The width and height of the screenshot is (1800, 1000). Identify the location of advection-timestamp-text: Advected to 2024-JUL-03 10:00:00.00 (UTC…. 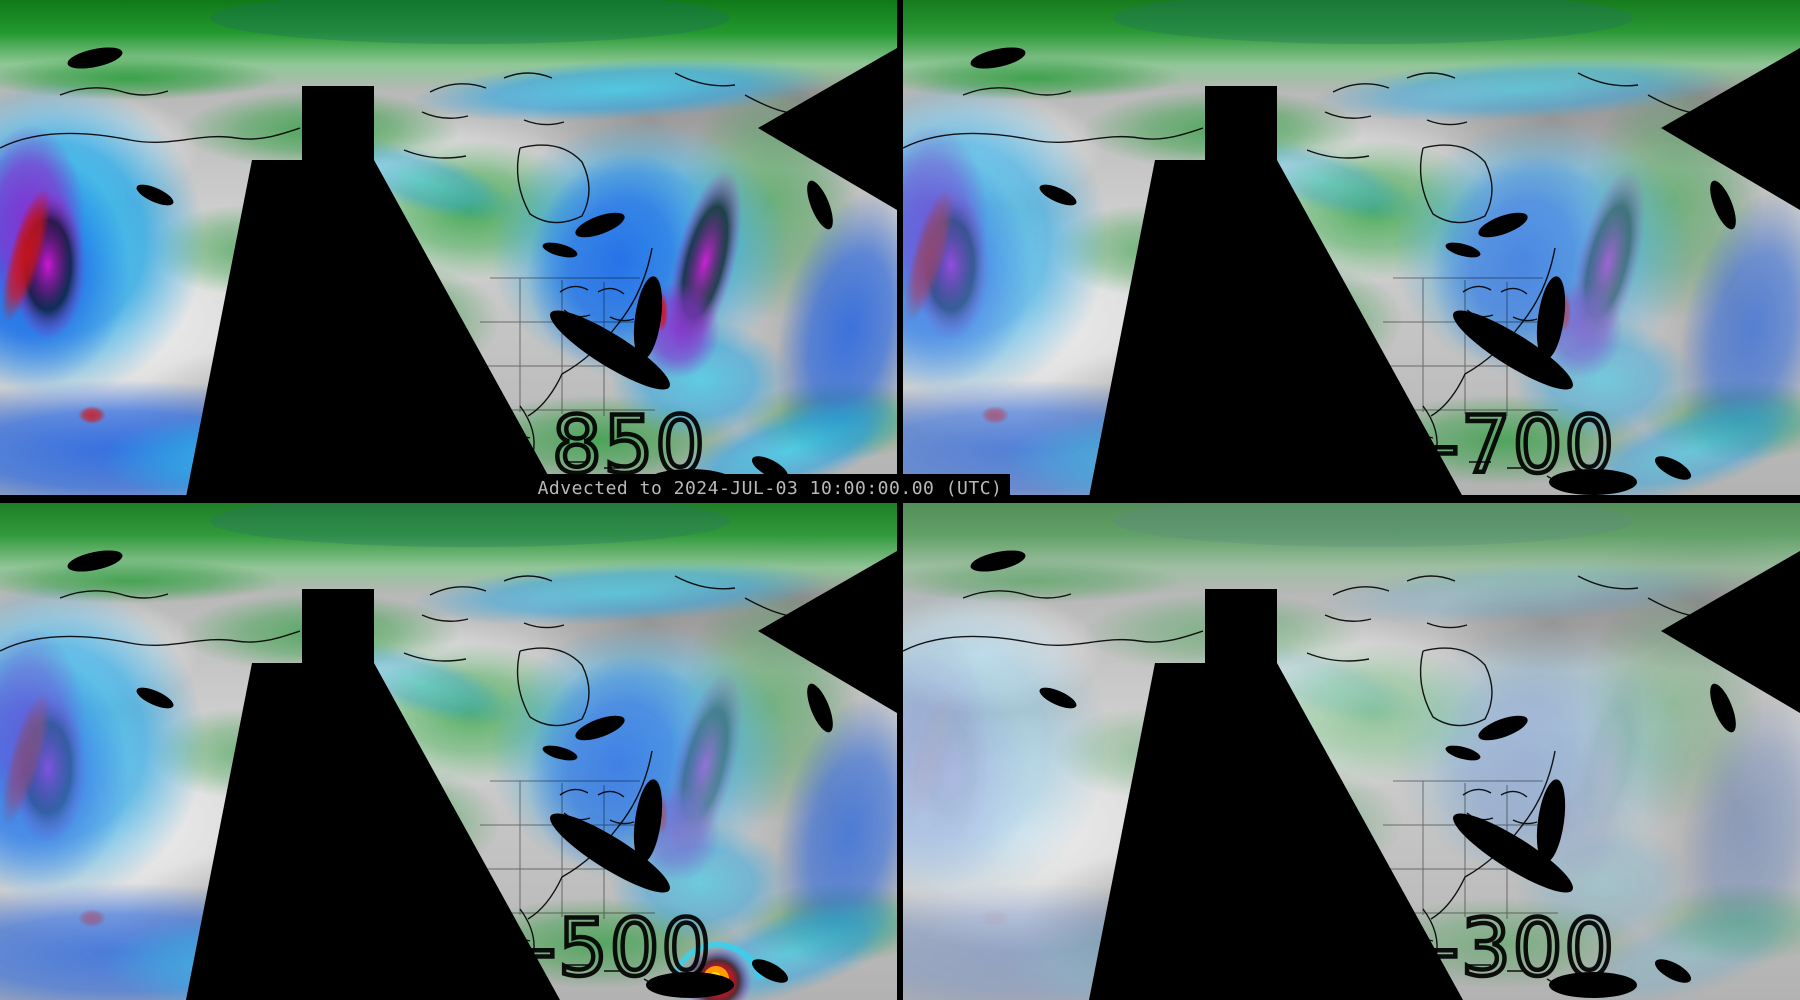
(770, 488).